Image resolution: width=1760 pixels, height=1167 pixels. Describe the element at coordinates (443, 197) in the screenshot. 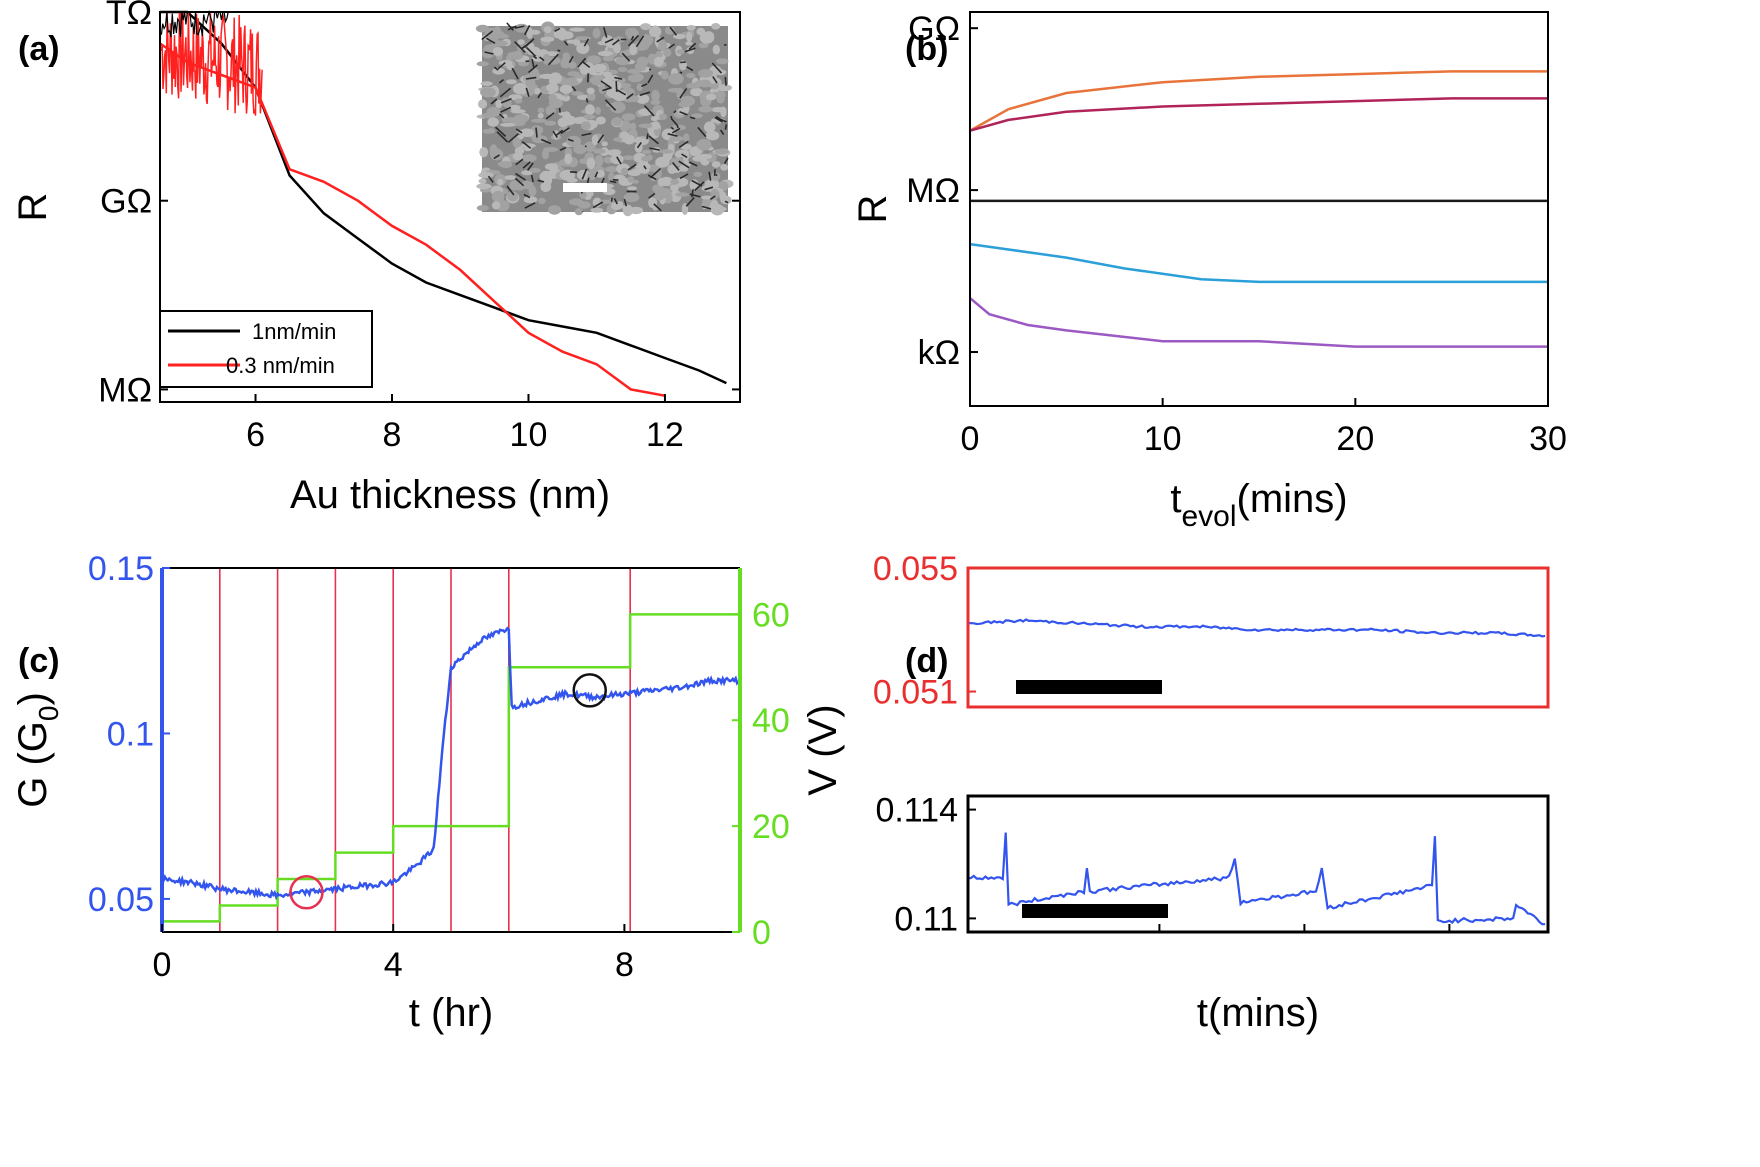

I see `series-line-black` at that location.